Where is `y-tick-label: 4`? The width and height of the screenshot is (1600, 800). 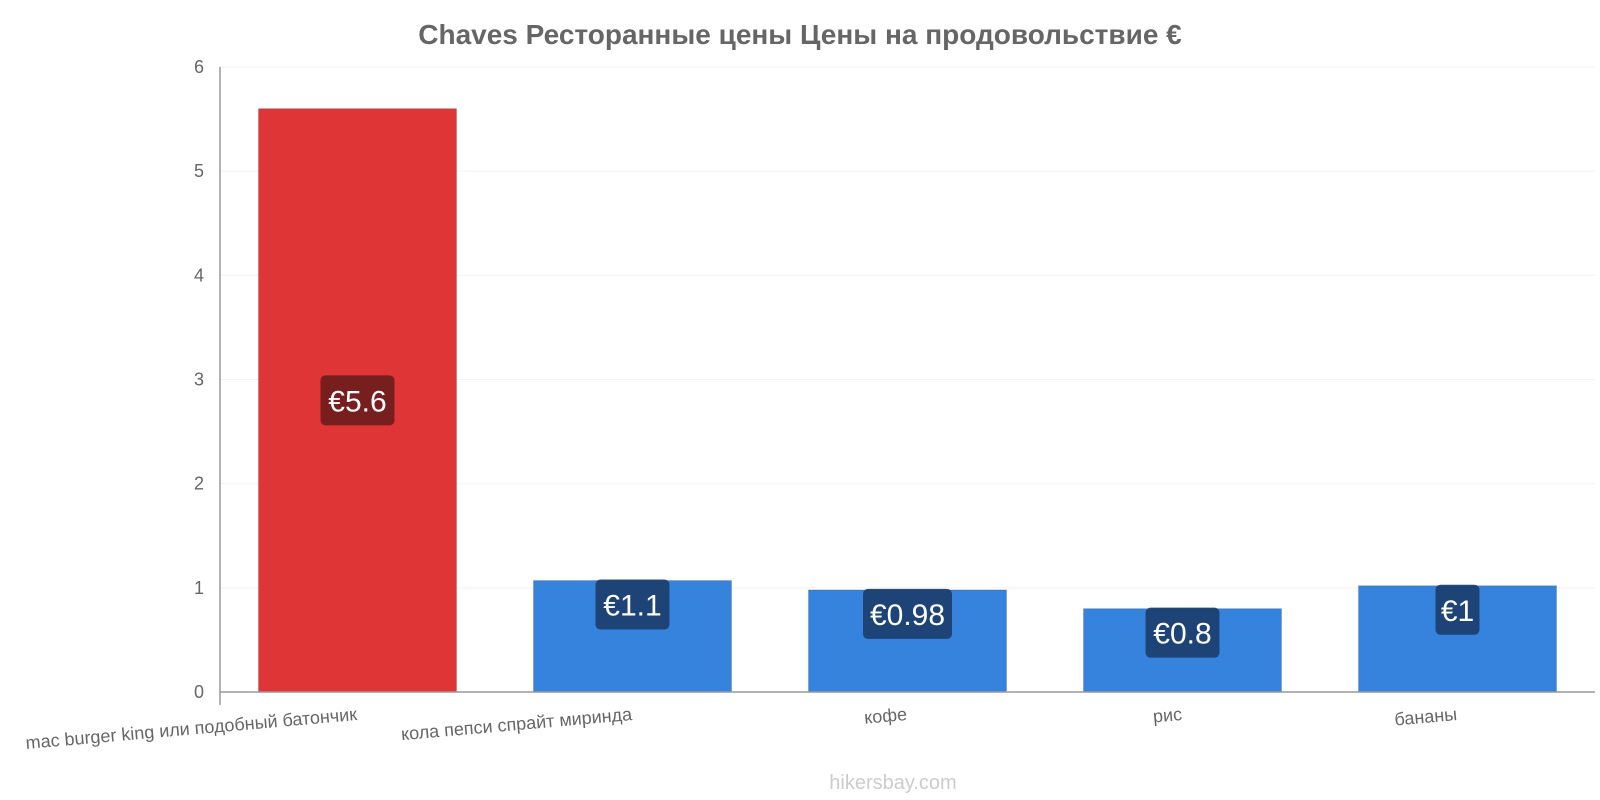
y-tick-label: 4 is located at coordinates (199, 275).